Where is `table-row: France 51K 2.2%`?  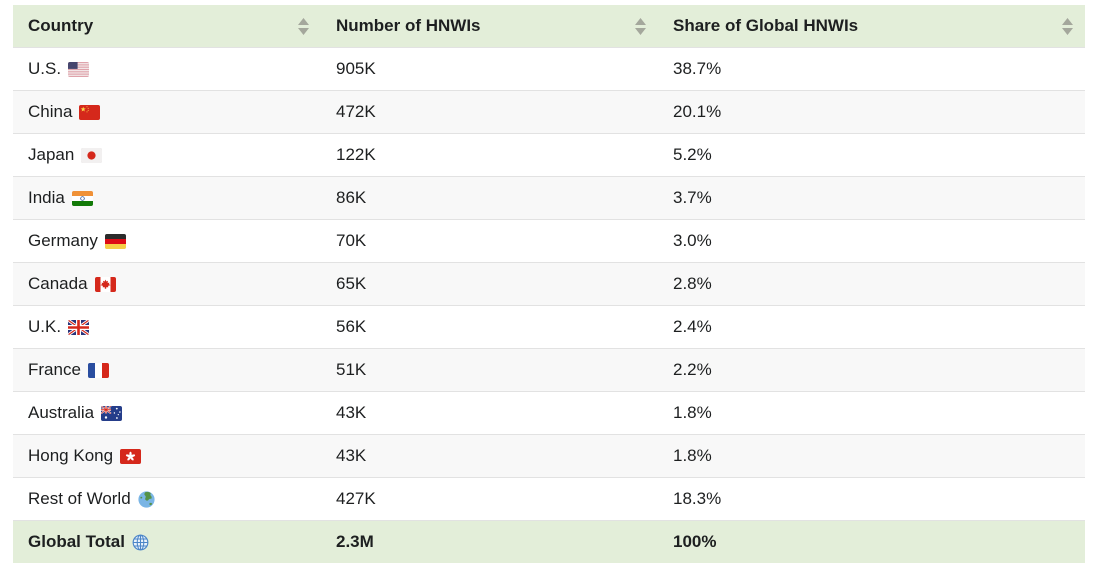 table-row: France 51K 2.2% is located at coordinates (549, 370).